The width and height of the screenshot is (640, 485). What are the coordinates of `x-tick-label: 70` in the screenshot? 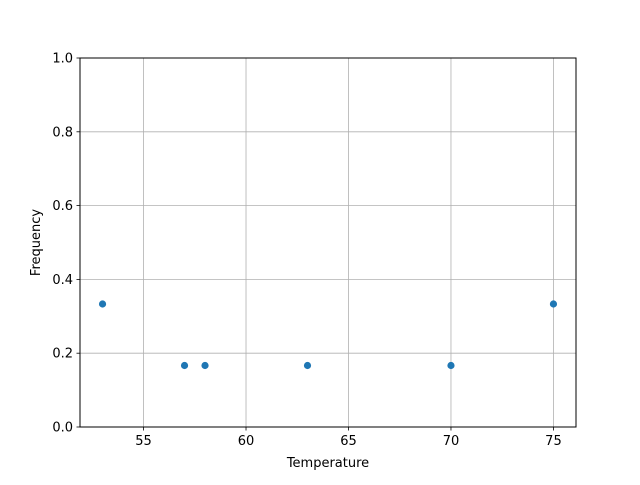 It's located at (451, 441).